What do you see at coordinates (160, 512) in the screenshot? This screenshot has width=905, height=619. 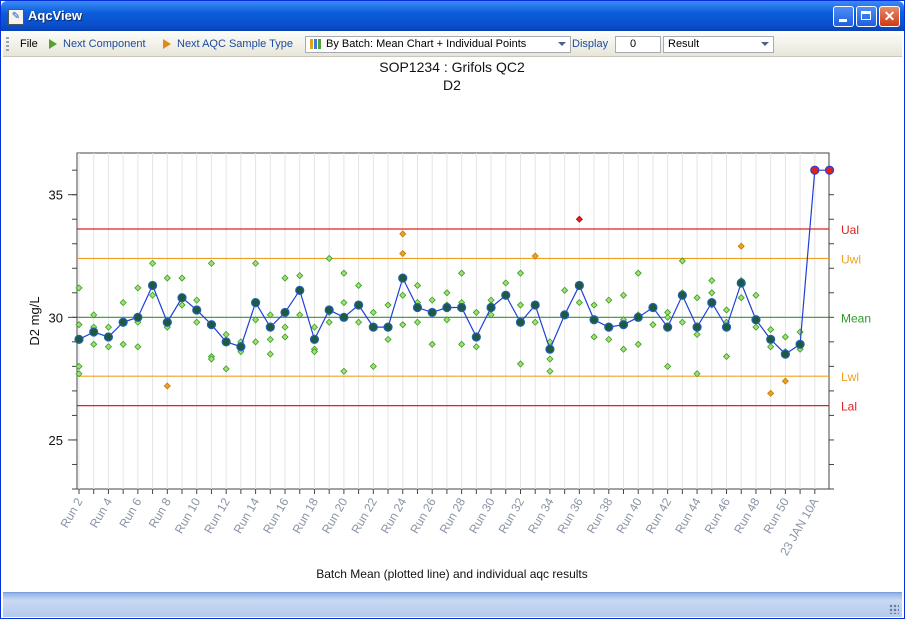 I see `x-tick-label: Run 8` at bounding box center [160, 512].